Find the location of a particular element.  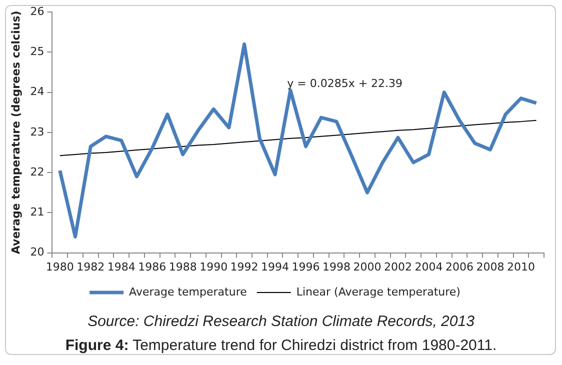

y-tick-label: 23 is located at coordinates (37, 131).